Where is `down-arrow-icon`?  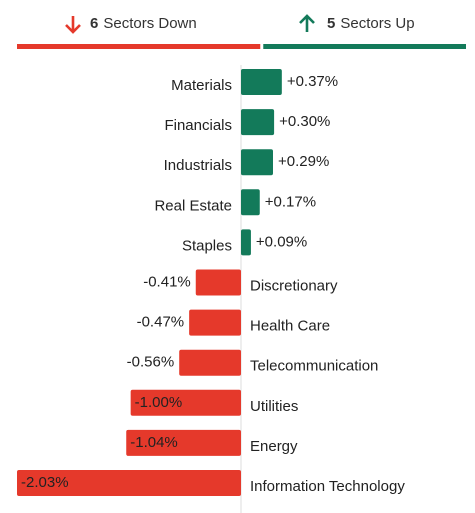 down-arrow-icon is located at coordinates (73, 25).